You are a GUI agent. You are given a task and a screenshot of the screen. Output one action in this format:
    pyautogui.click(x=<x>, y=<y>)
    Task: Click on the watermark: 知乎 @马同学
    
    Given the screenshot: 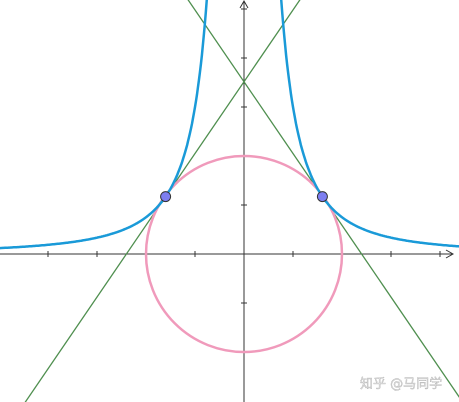 What is the action you would take?
    pyautogui.click(x=401, y=384)
    